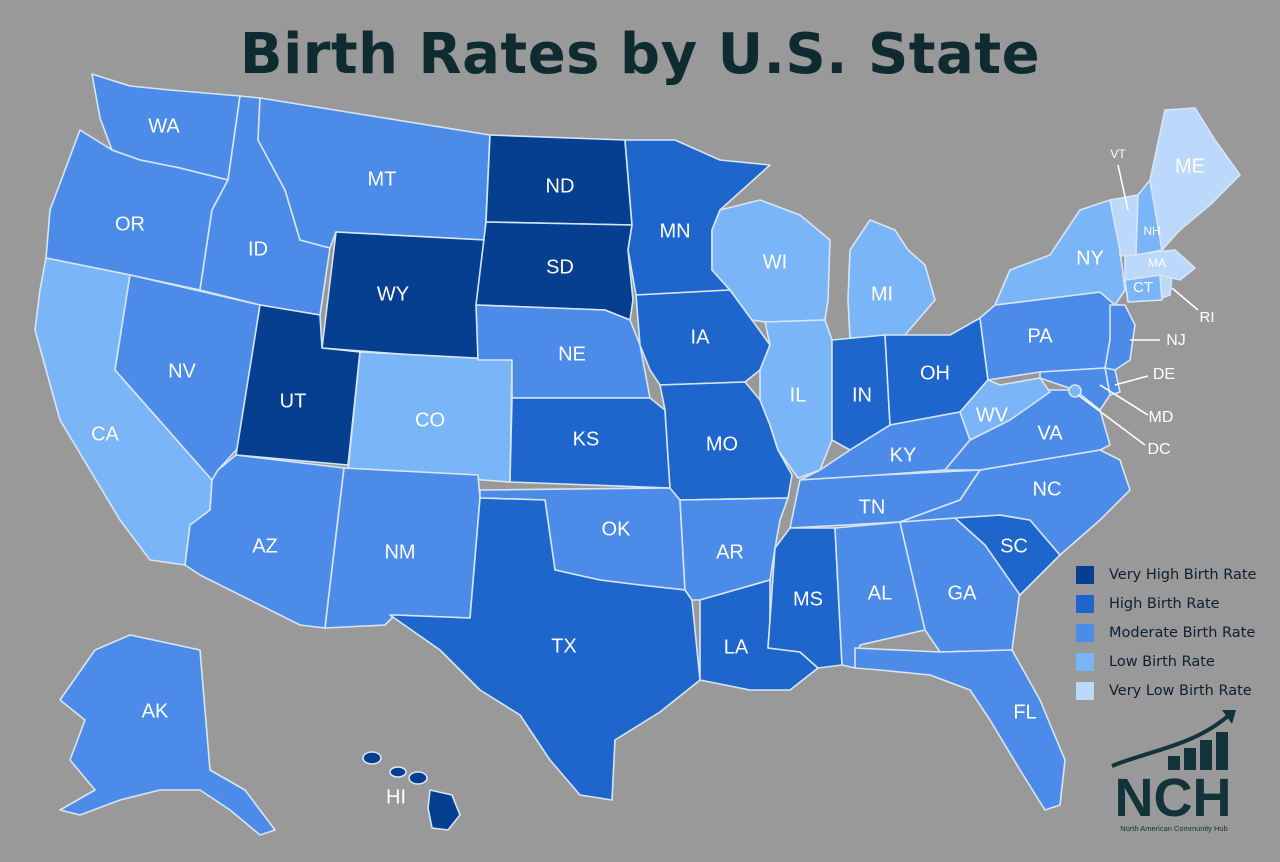 This screenshot has height=862, width=1280. I want to click on state-NJ, so click(1120, 337).